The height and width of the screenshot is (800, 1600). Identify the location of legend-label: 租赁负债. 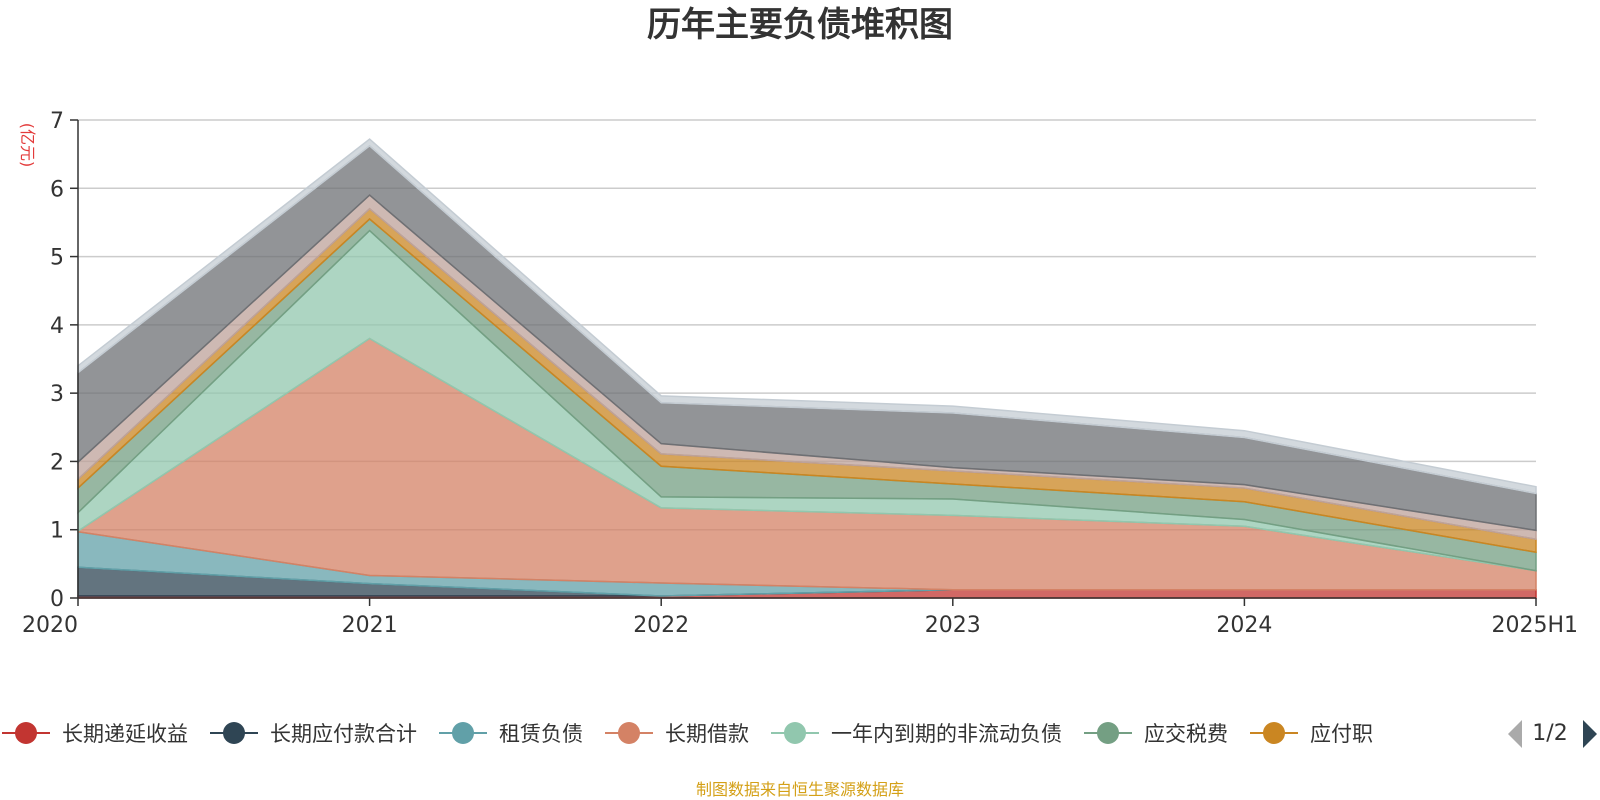
(541, 734).